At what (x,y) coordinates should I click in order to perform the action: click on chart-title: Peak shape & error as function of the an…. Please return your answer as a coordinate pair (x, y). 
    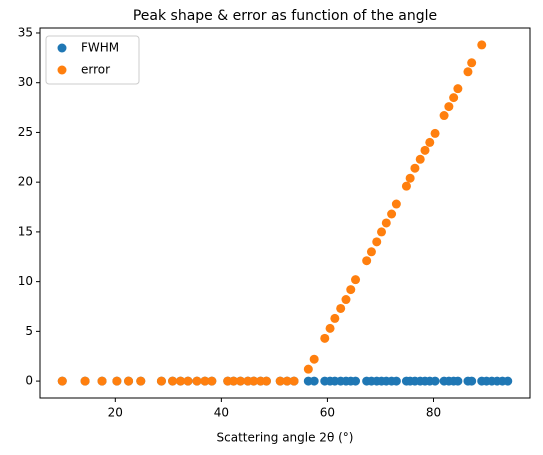
    Looking at the image, I should click on (285, 16).